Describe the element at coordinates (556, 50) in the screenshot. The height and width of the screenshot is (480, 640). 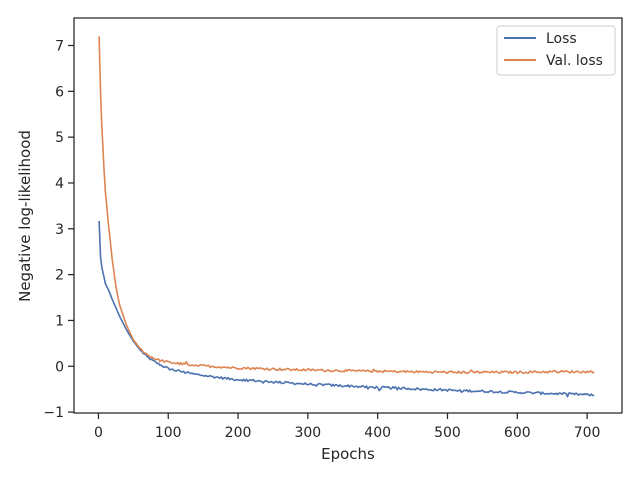
I see `legend: Loss Val. loss` at that location.